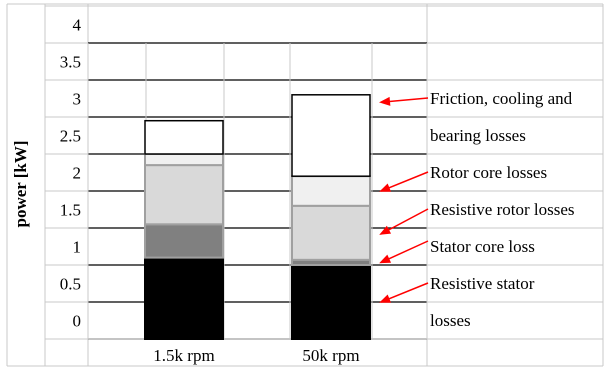  Describe the element at coordinates (330, 355) in the screenshot. I see `x-category-label: 50k rpm` at that location.